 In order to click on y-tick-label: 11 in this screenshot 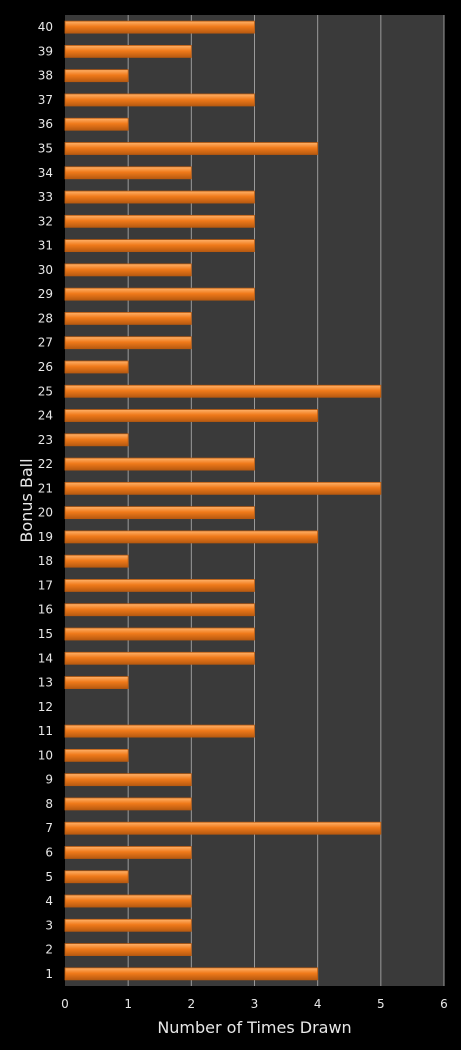, I will do `click(45, 731)`.